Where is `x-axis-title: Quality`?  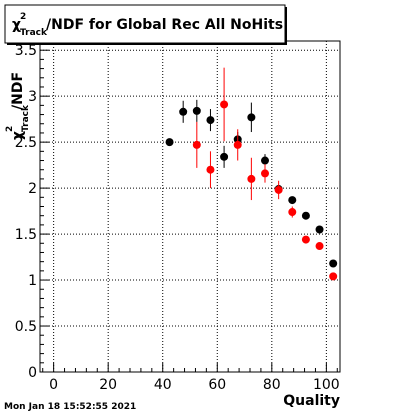 x-axis-title: Quality is located at coordinates (311, 401).